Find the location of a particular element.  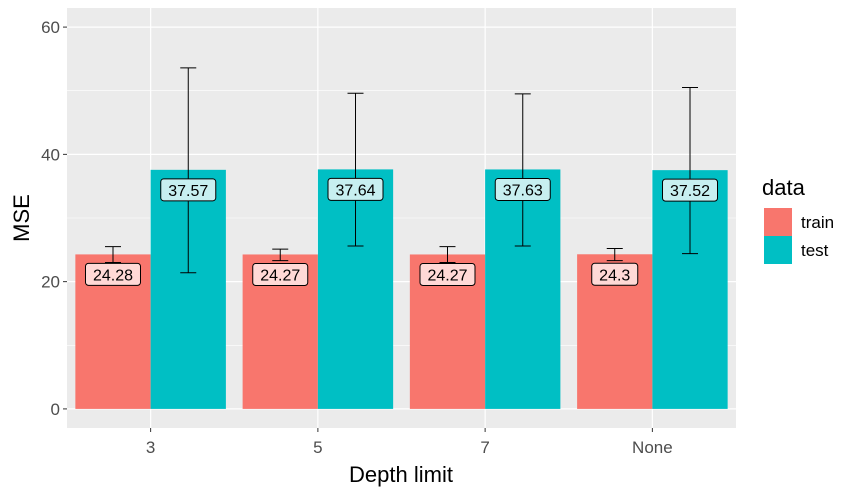

train-data-label: 24.28 is located at coordinates (113, 275).